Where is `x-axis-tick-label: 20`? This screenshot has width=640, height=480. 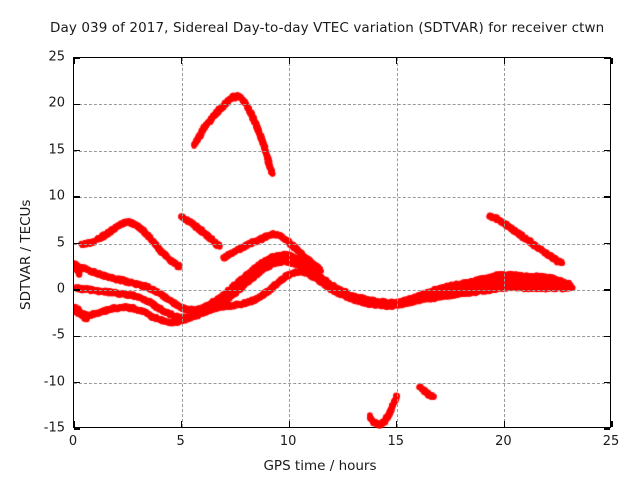
x-axis-tick-label: 20 is located at coordinates (503, 441).